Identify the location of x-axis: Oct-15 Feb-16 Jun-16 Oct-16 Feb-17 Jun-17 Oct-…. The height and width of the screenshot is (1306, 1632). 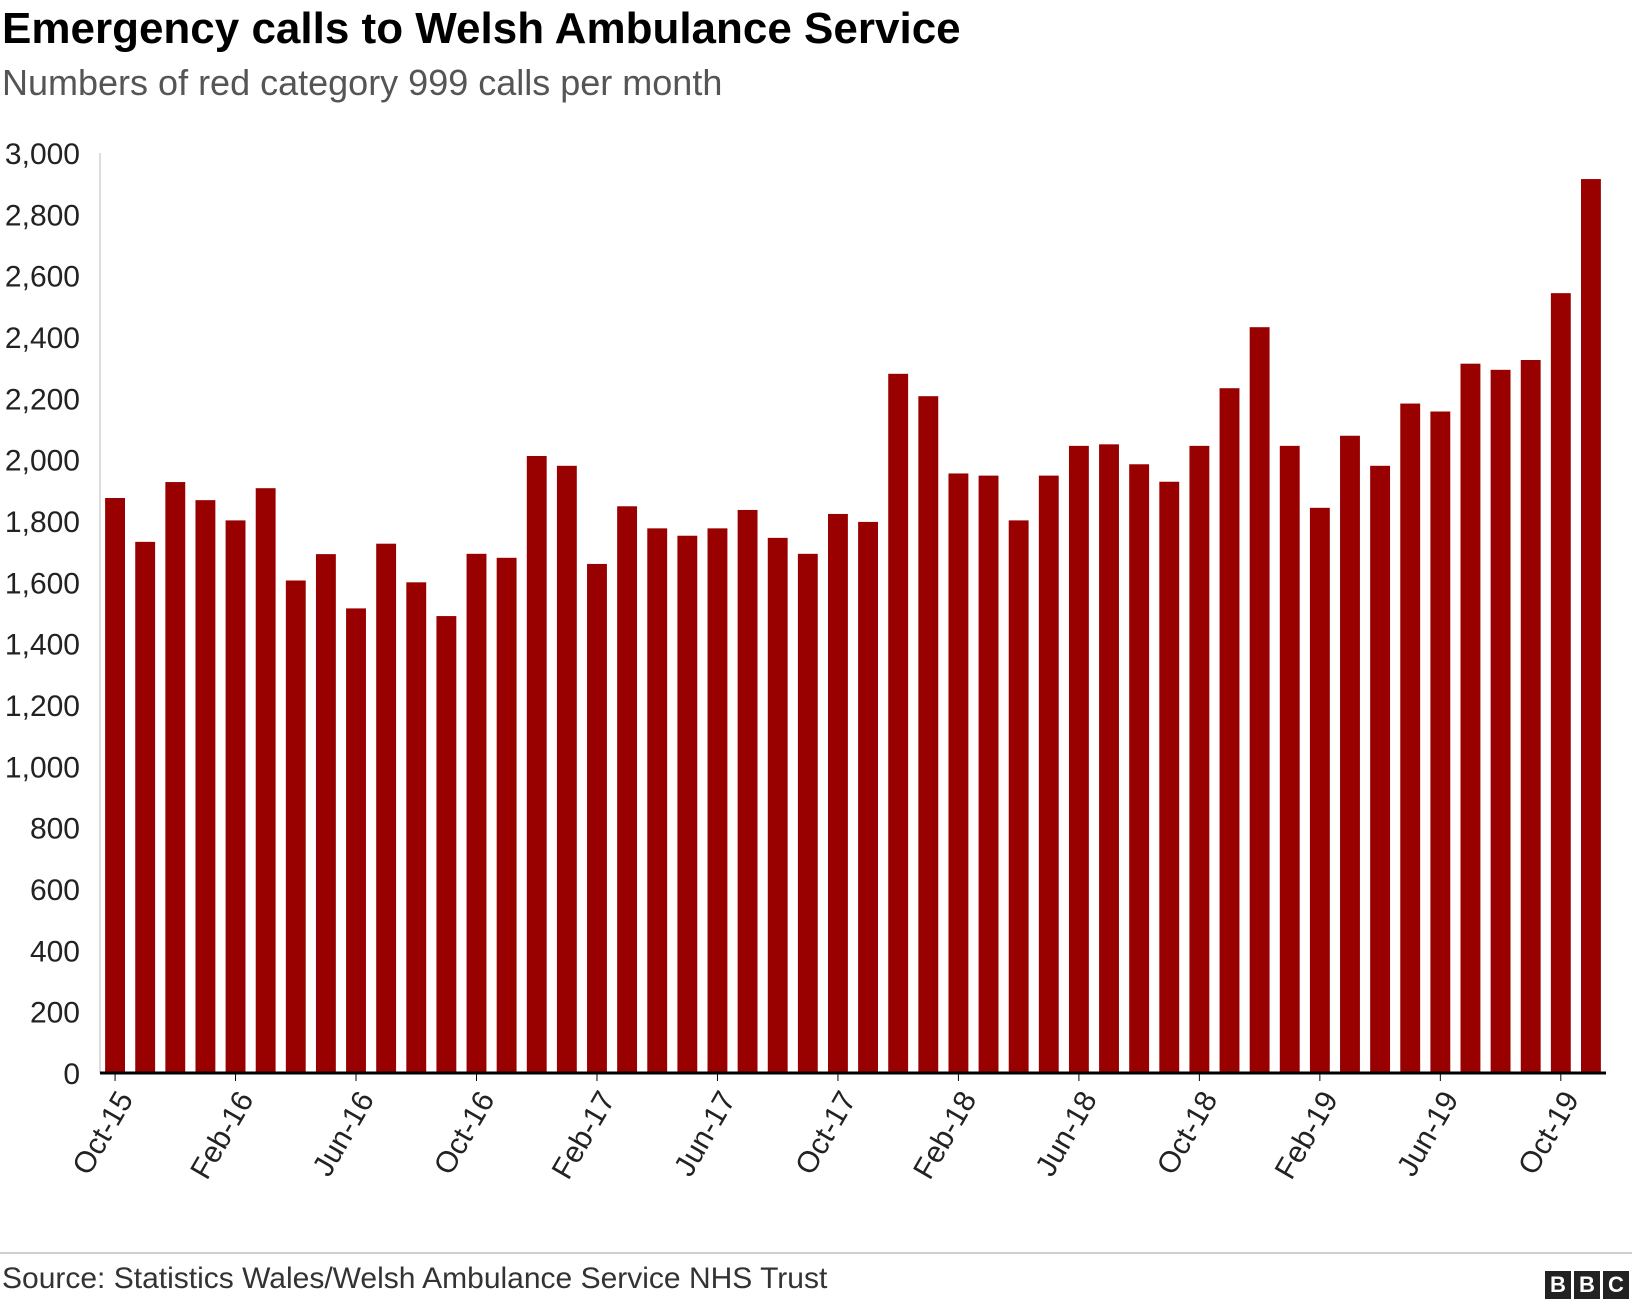
(836, 1128).